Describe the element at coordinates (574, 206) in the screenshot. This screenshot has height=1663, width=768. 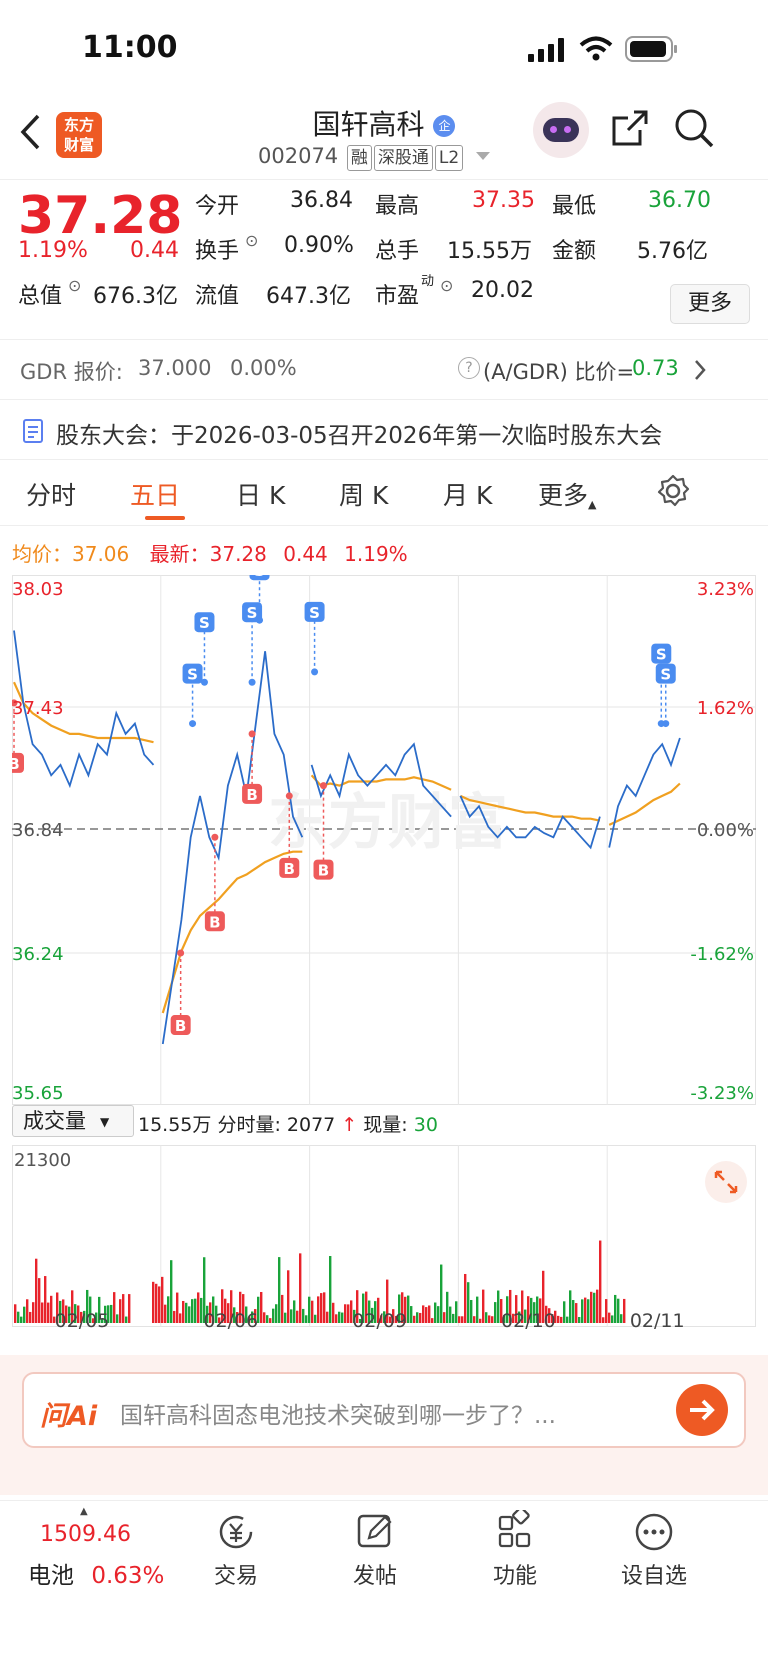
I see `low-label: 最低` at that location.